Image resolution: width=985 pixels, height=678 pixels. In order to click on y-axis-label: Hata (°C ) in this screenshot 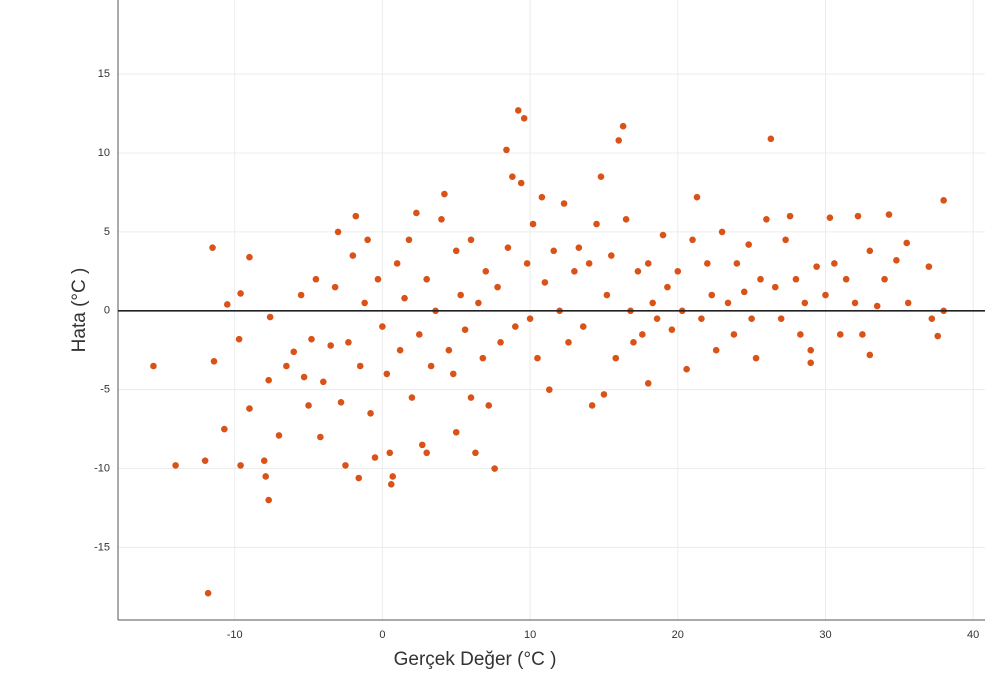, I will do `click(79, 310)`.